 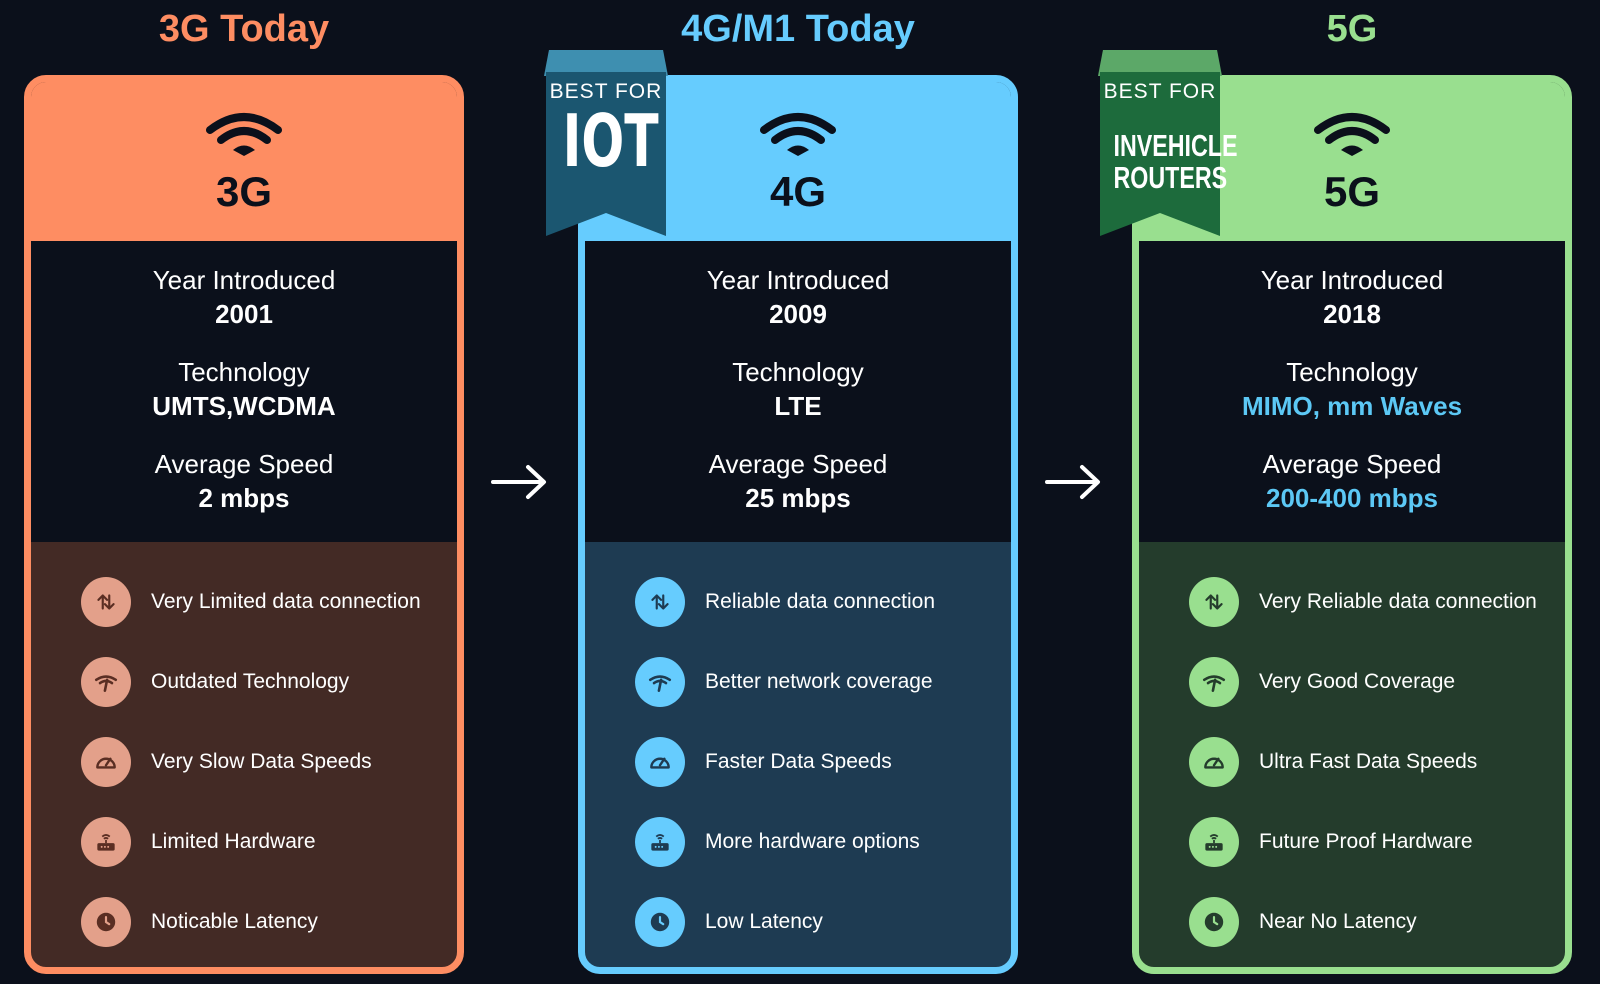 I want to click on title-4g: 4G/M1 Today, so click(x=798, y=29).